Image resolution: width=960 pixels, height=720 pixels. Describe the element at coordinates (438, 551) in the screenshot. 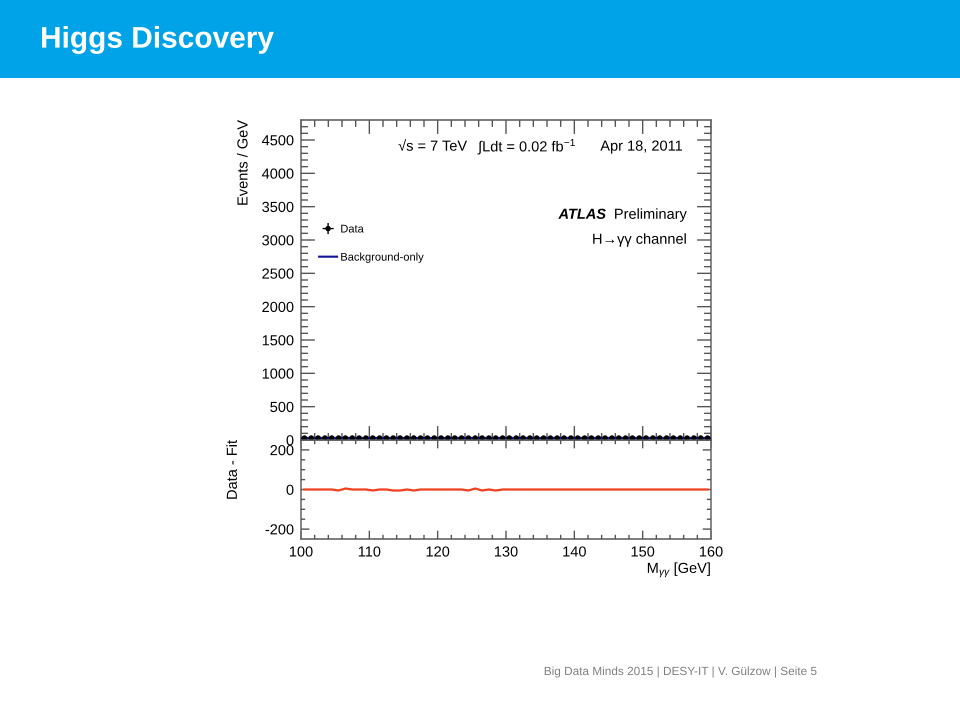

I see `x-tick-label: 120` at that location.